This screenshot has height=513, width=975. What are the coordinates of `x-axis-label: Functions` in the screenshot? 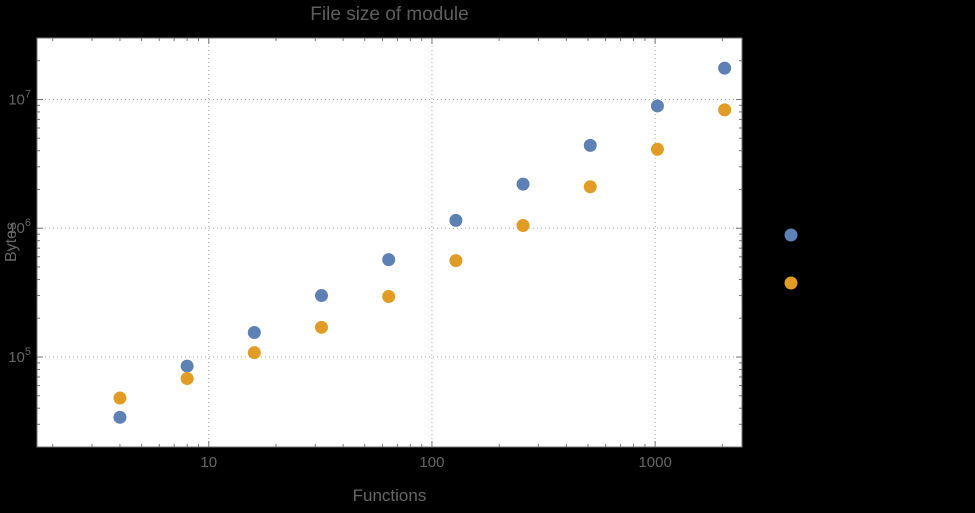 It's located at (389, 495).